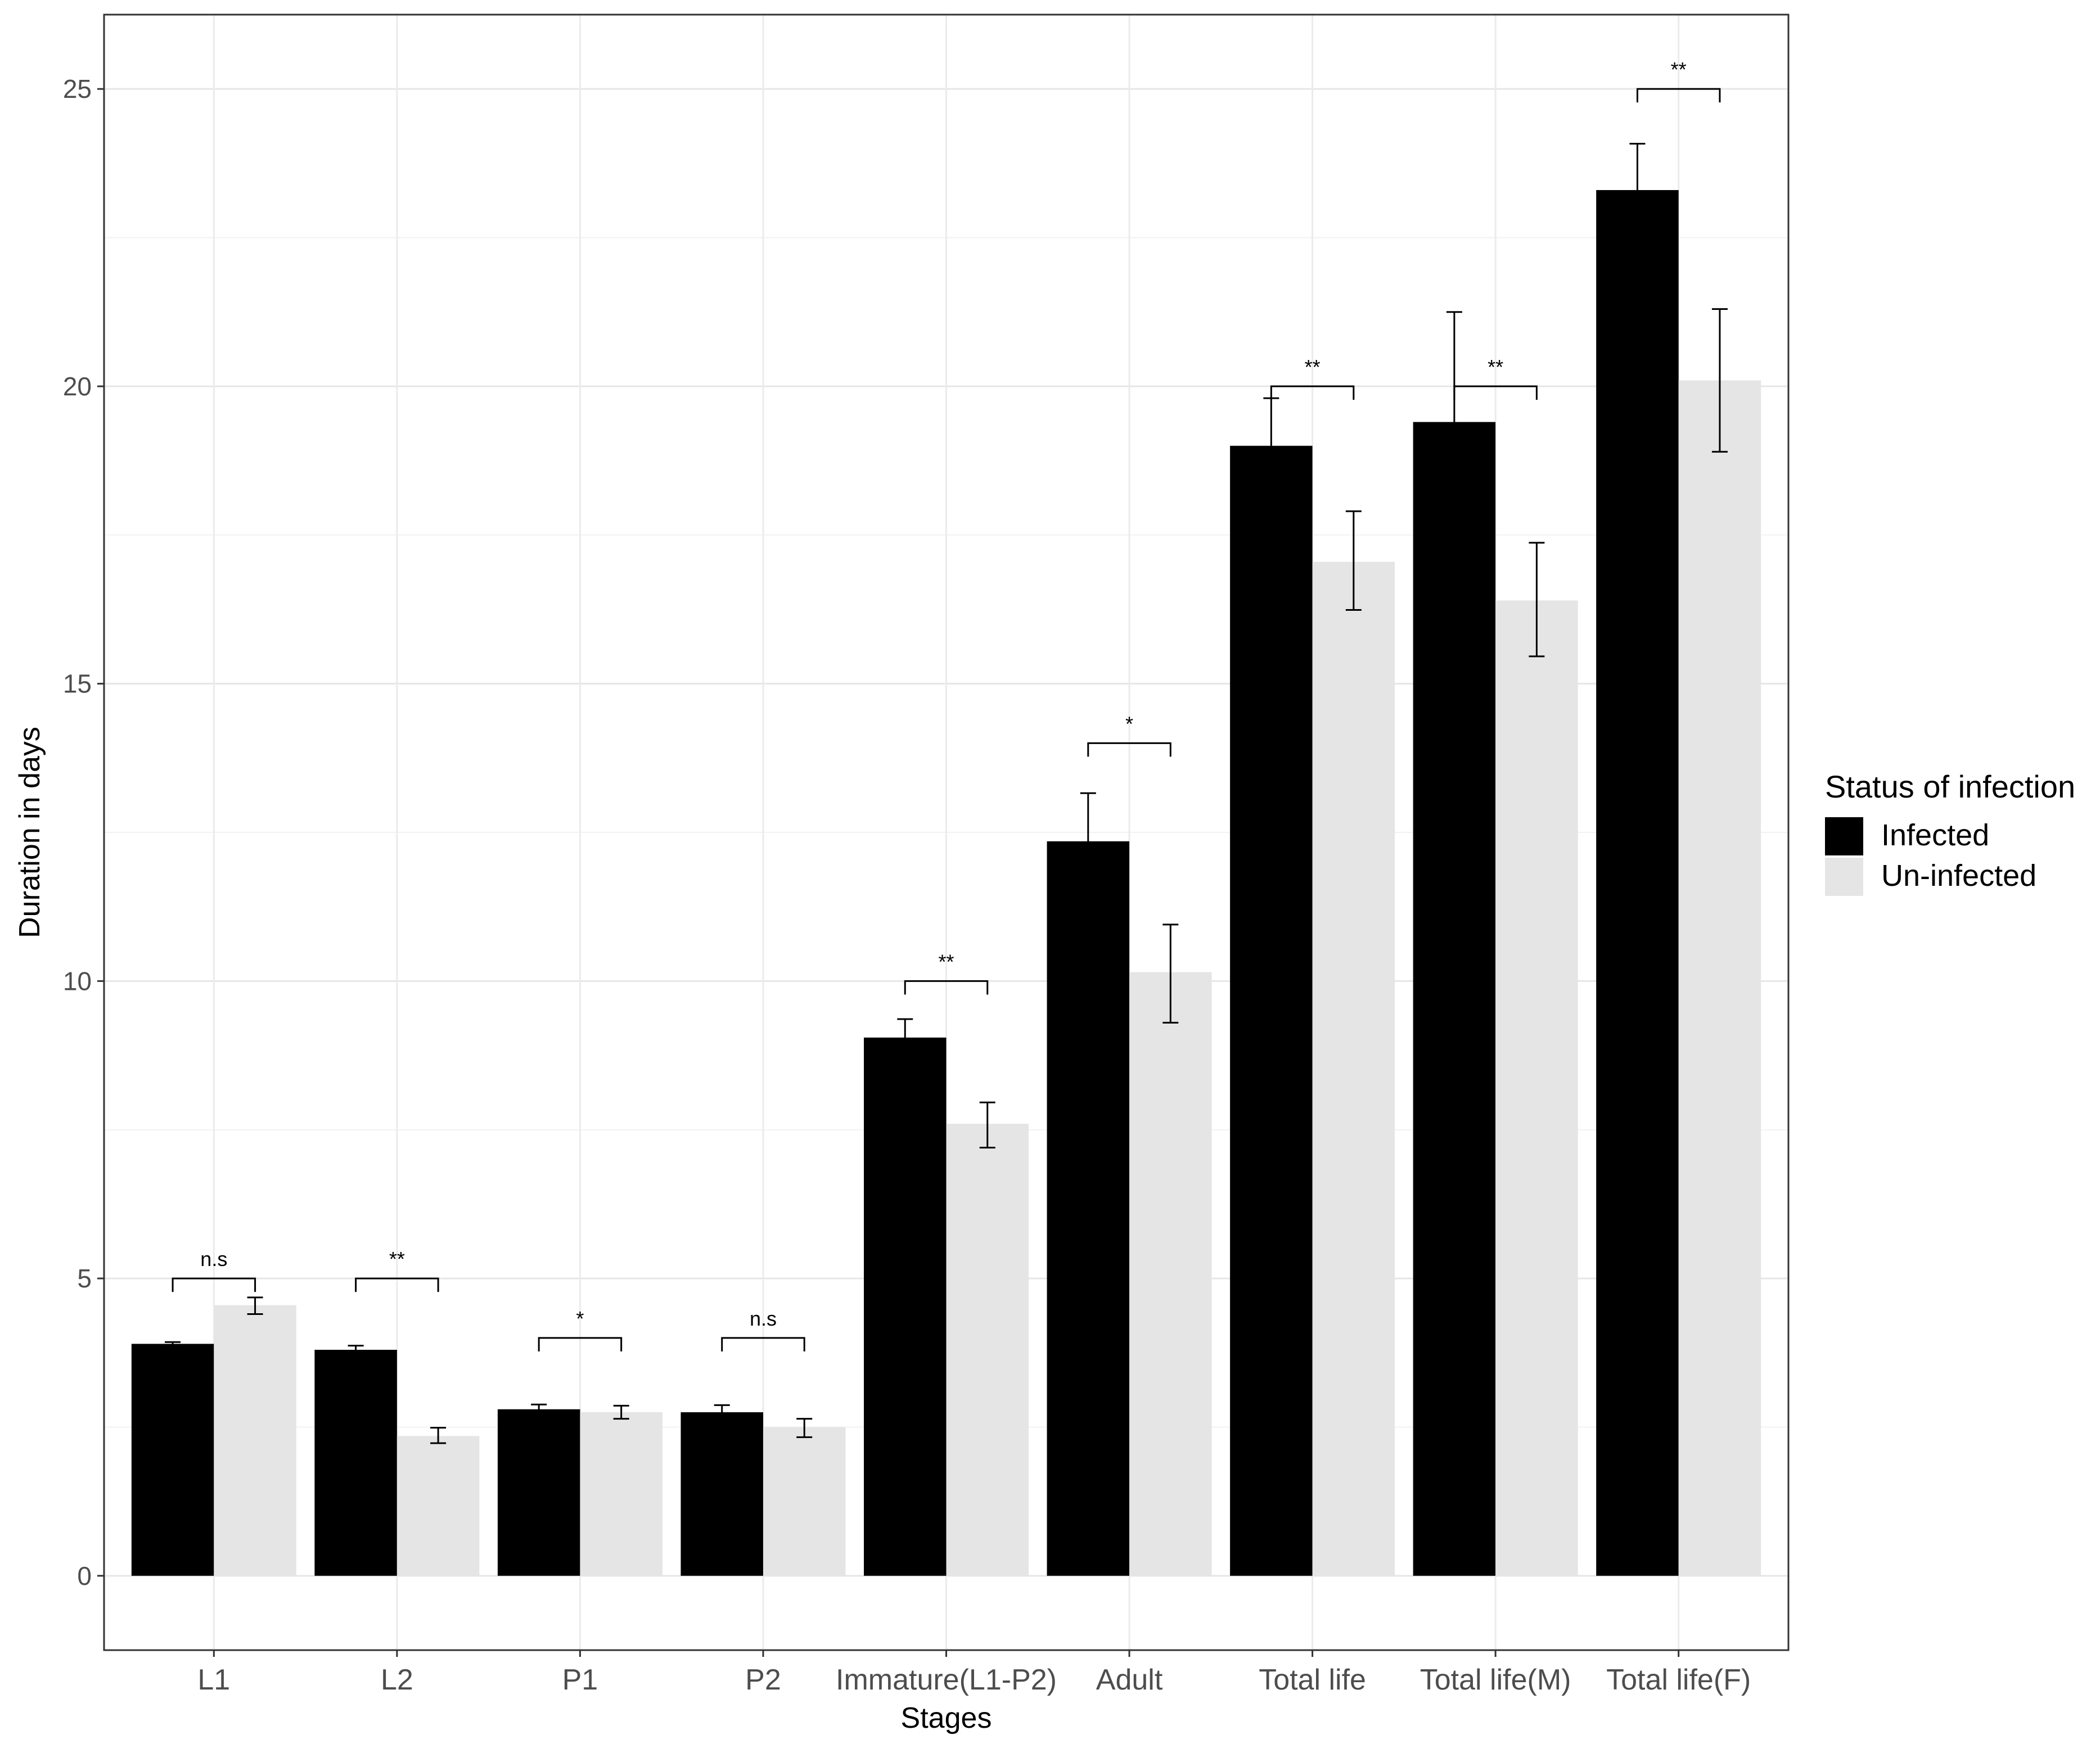  Describe the element at coordinates (77, 88) in the screenshot. I see `y-tick-label: 25` at that location.